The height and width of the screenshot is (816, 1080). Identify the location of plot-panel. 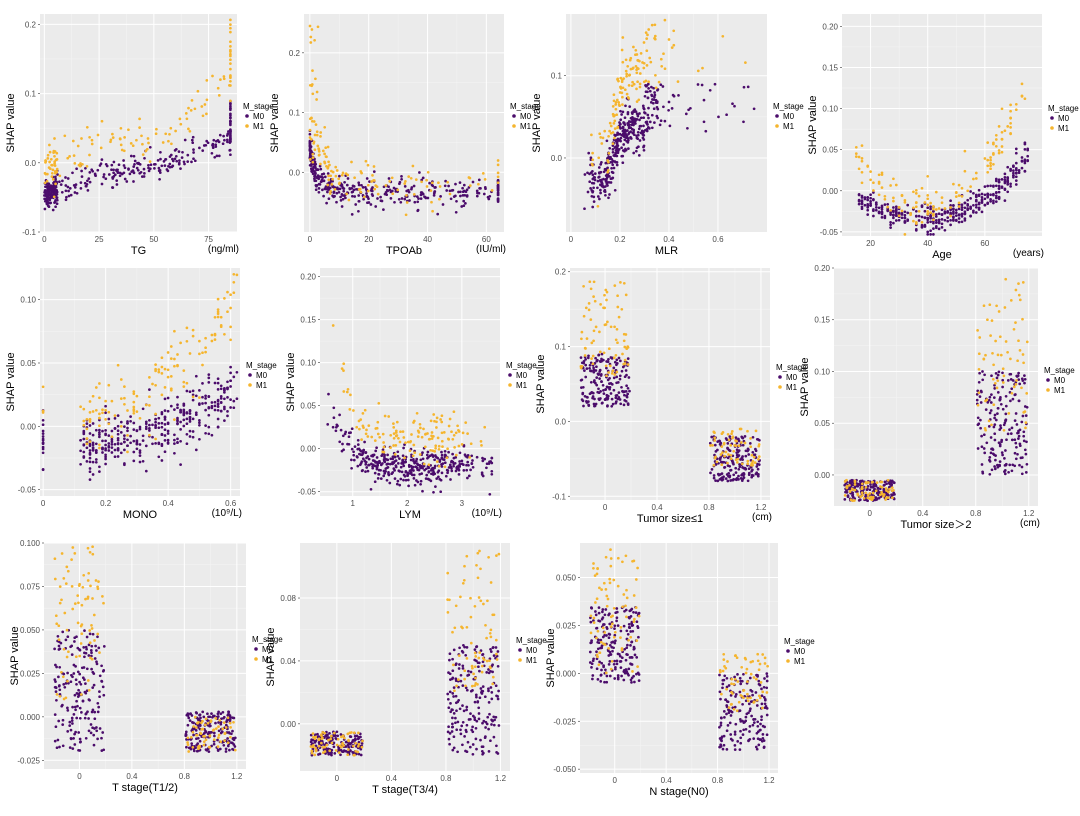
(404, 123).